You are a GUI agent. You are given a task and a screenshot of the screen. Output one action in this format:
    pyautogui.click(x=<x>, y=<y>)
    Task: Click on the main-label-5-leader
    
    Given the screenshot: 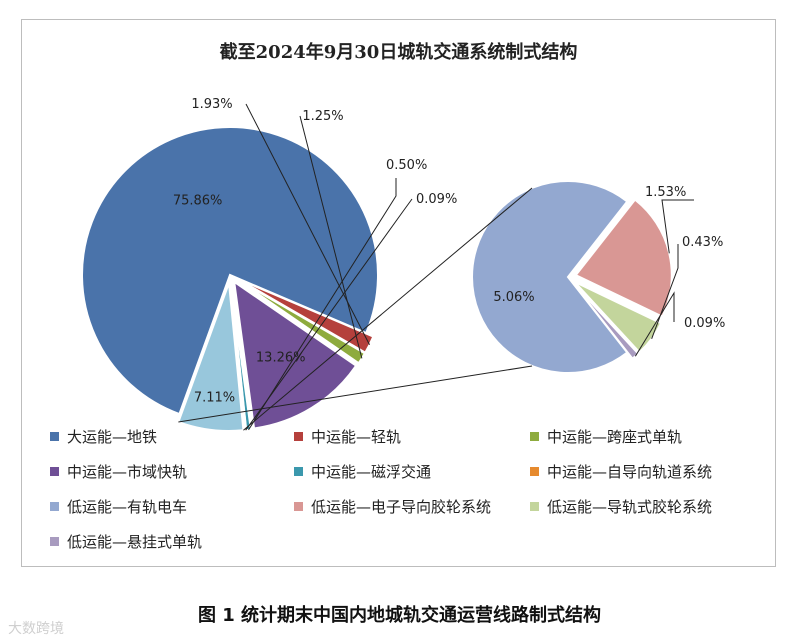 What is the action you would take?
    pyautogui.click(x=329, y=314)
    